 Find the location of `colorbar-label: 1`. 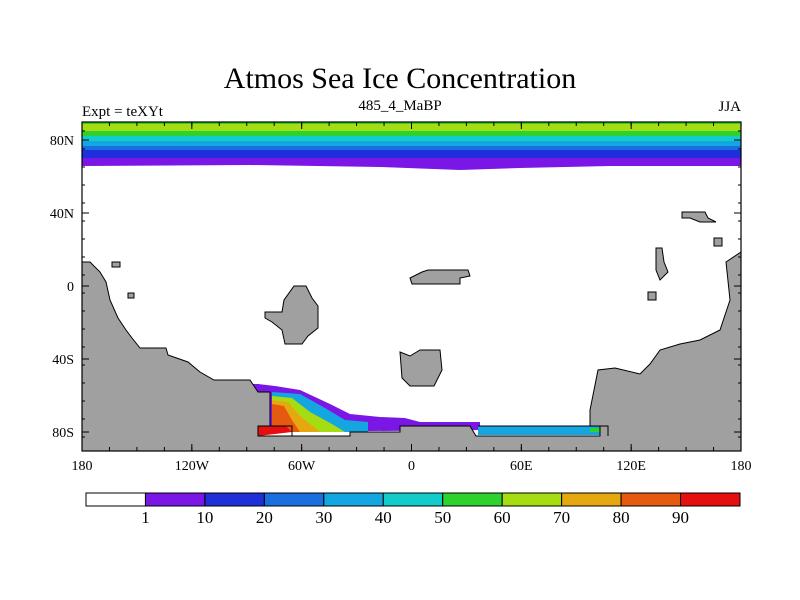

colorbar-label: 1 is located at coordinates (145, 517).